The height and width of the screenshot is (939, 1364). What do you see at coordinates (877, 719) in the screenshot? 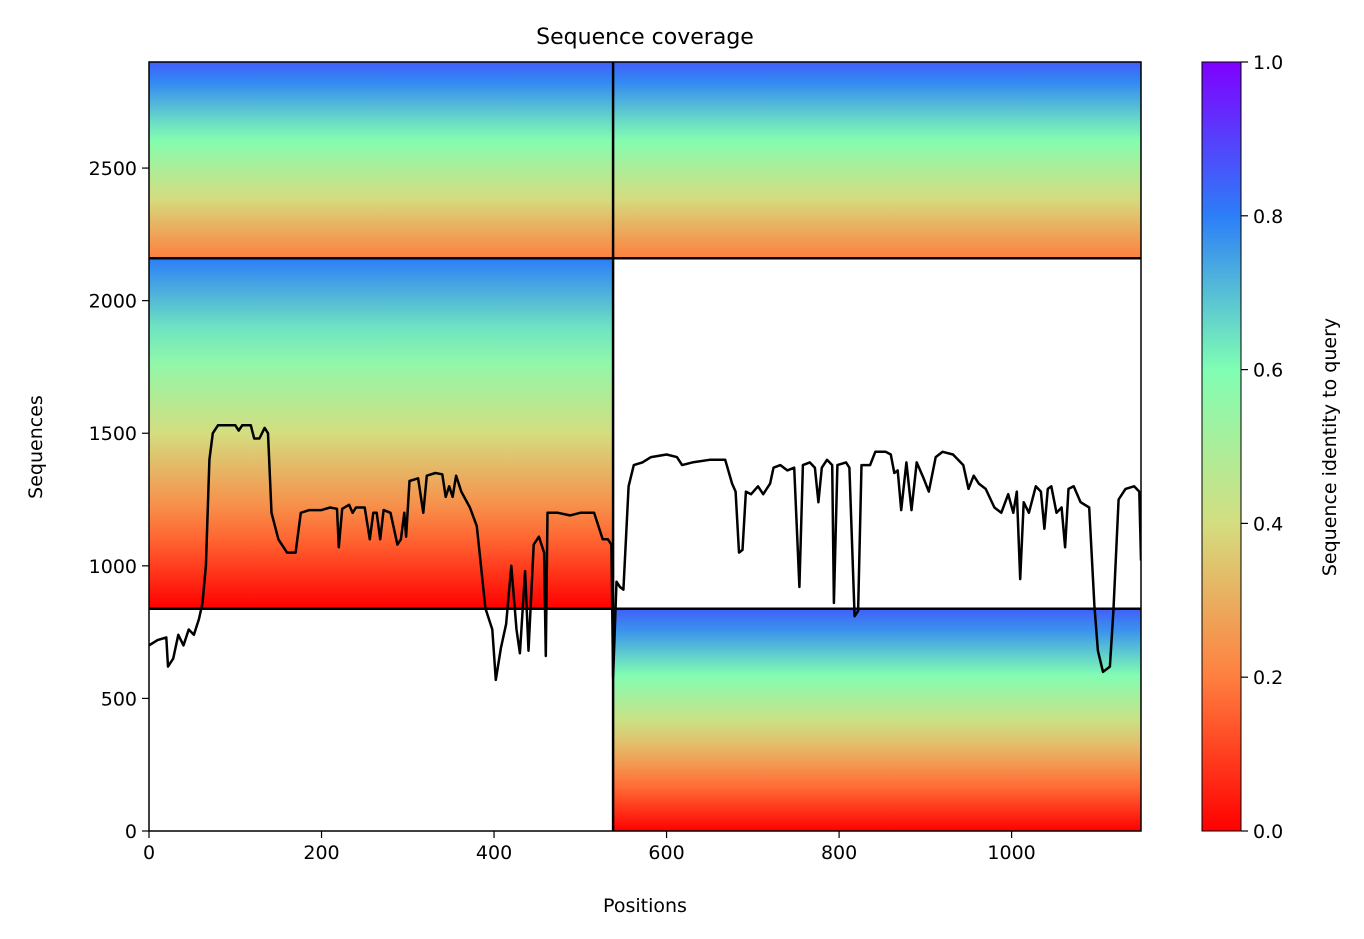
I see `msa-block-chain-b-rows` at bounding box center [877, 719].